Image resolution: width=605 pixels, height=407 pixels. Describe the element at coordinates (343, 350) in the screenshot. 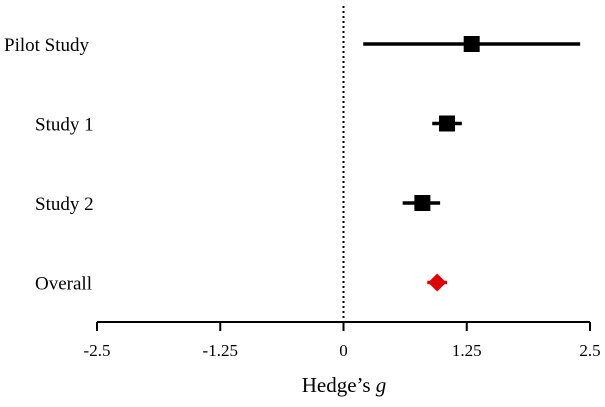

I see `x-tick-label-2: 0` at that location.